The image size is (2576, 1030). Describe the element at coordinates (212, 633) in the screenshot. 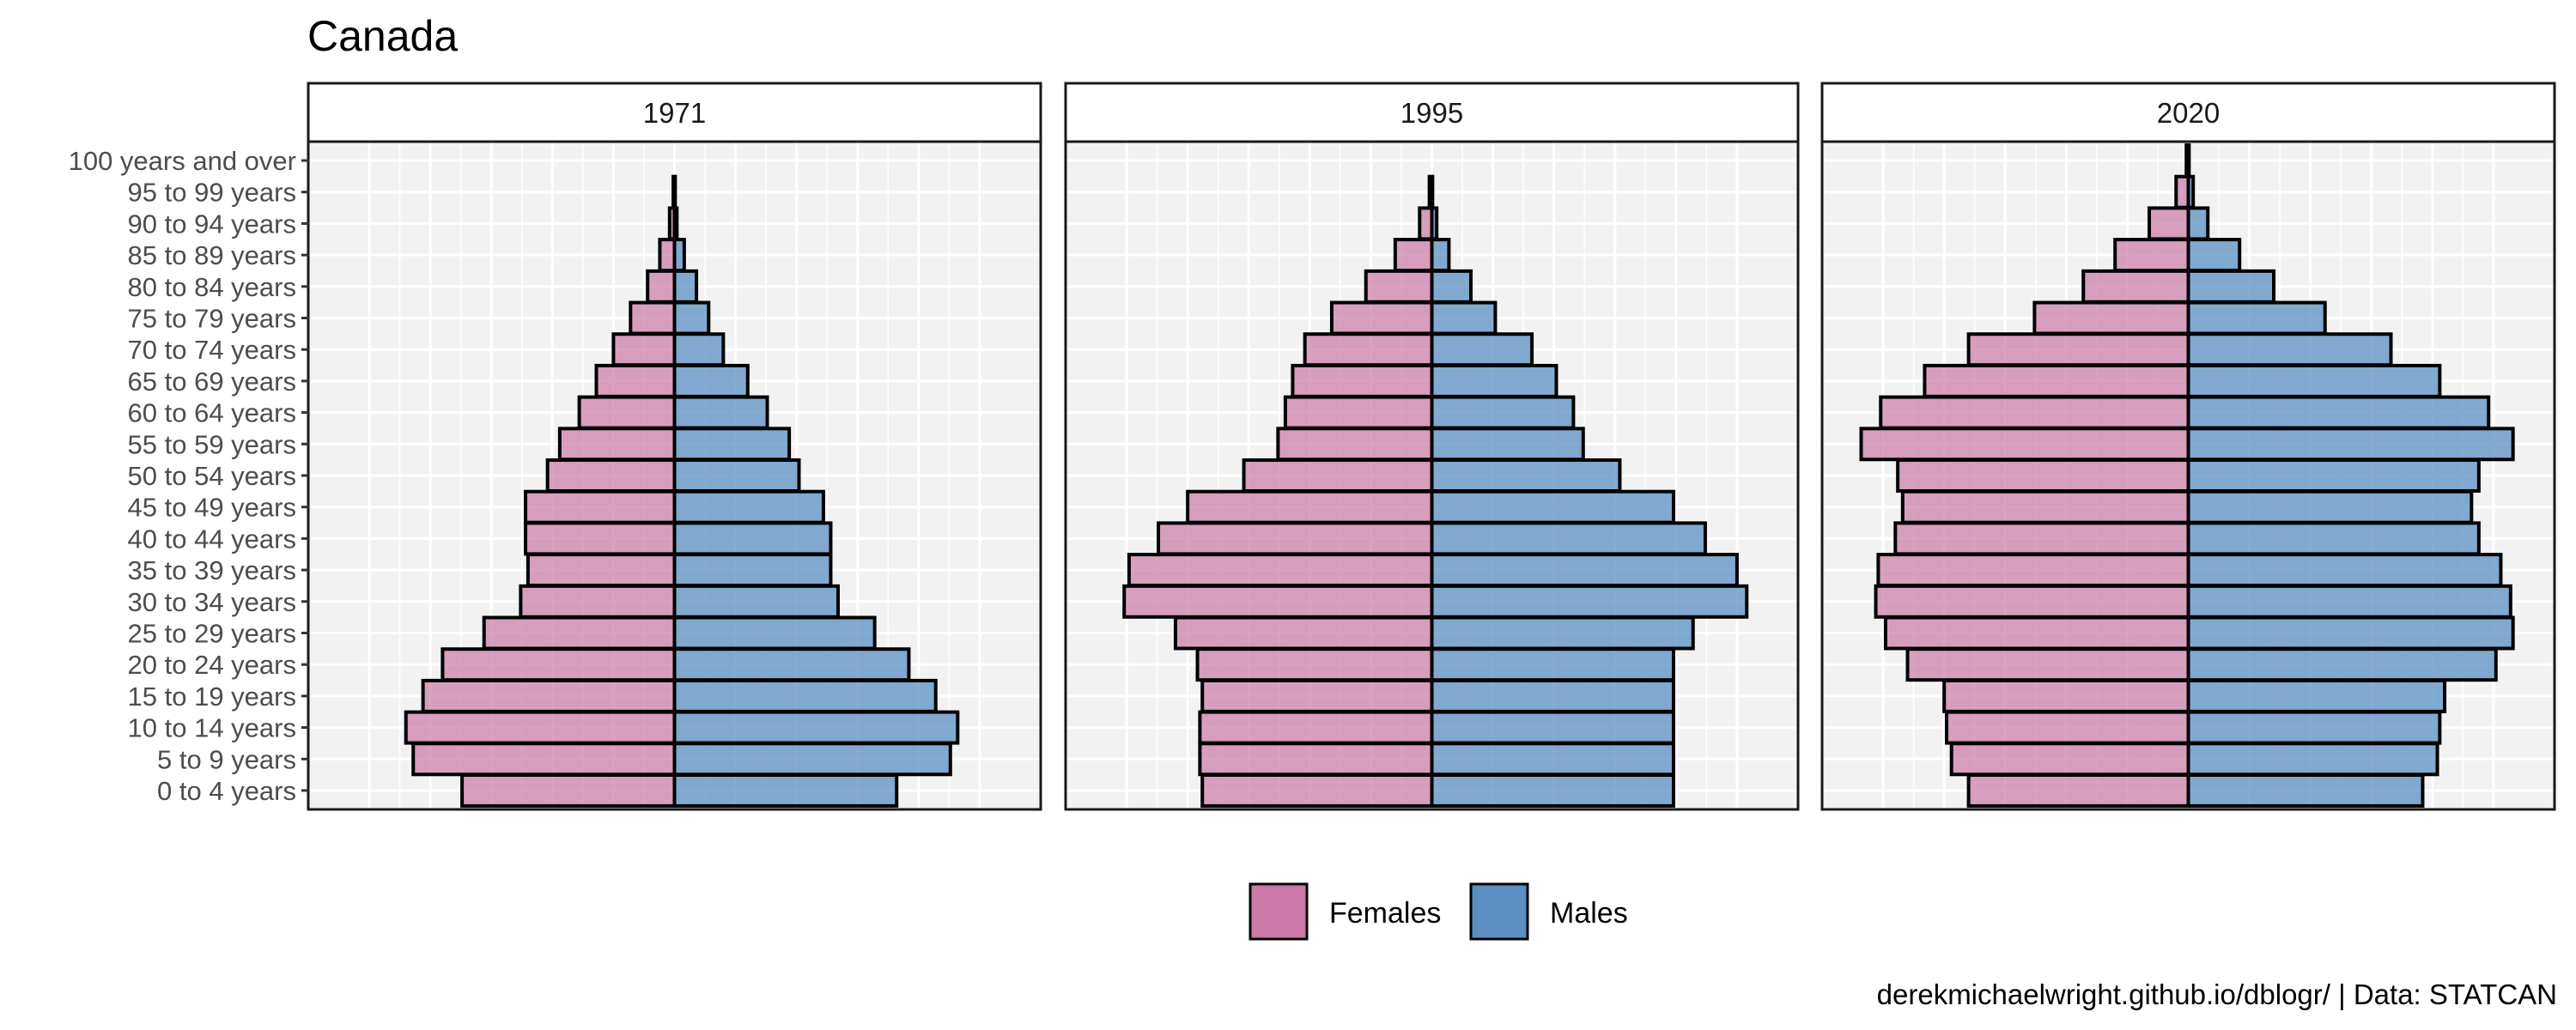

I see `age-group-label: 25 to 29 years` at that location.